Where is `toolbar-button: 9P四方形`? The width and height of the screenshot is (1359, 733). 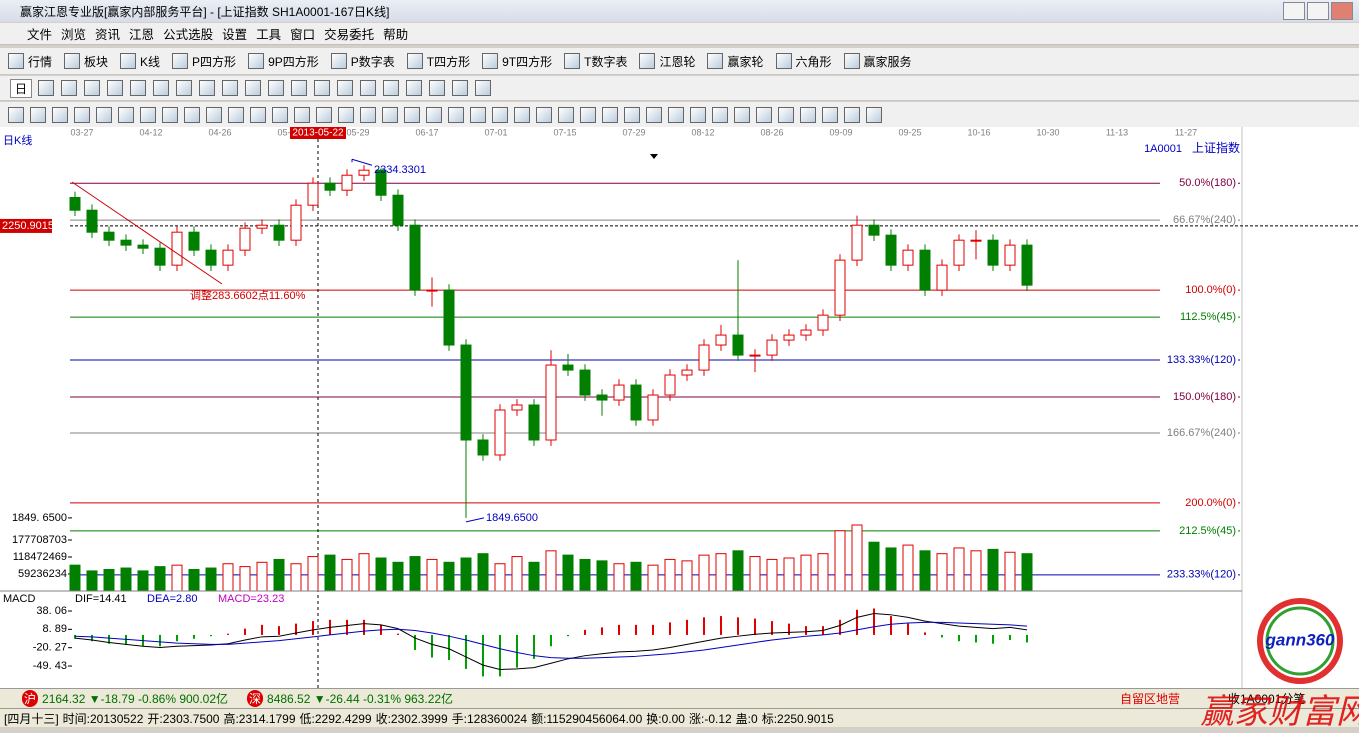 toolbar-button: 9P四方形 is located at coordinates (283, 61).